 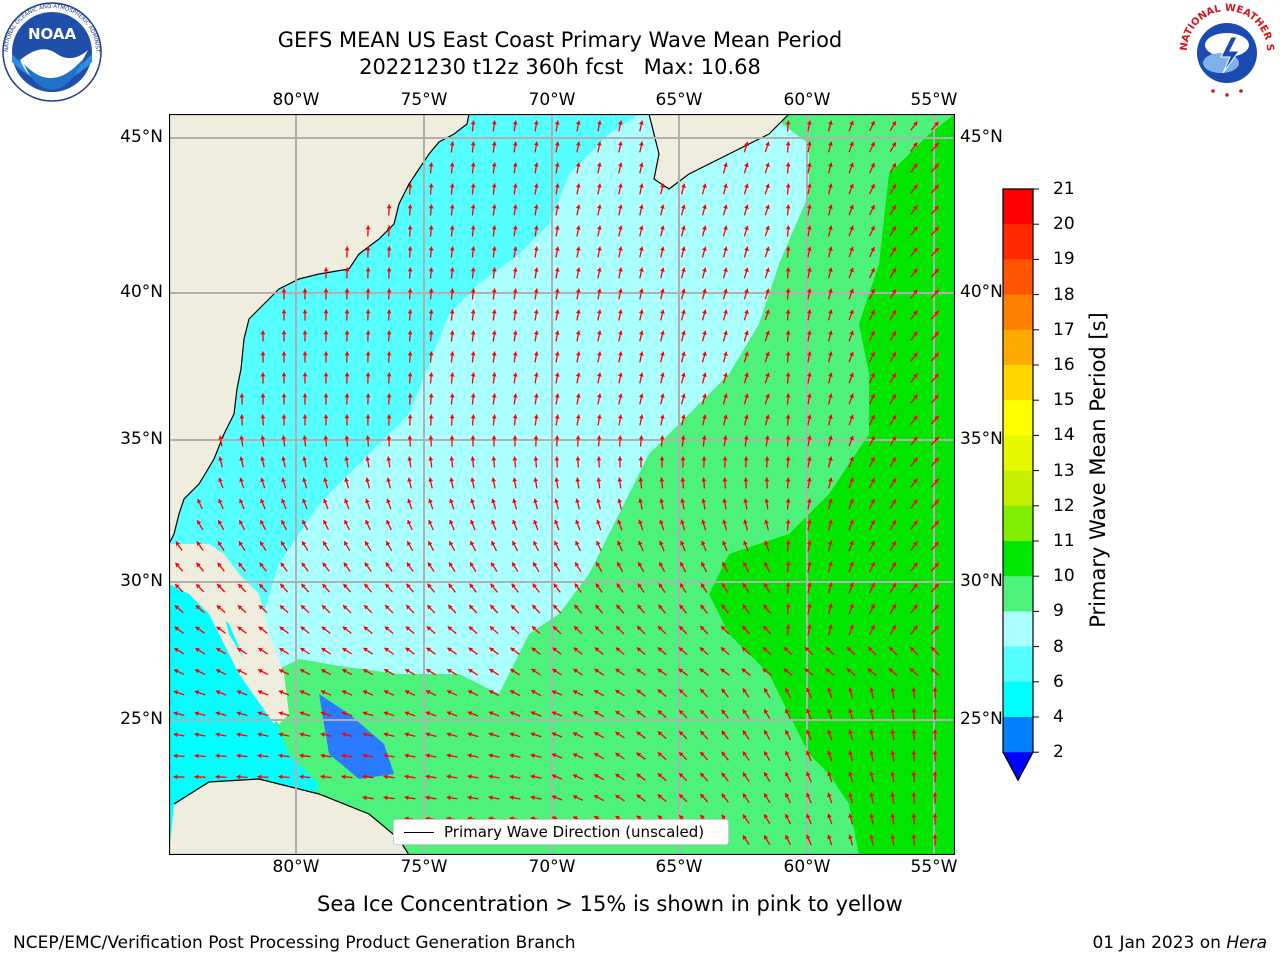 I want to click on colorbar-tick-label: 12, so click(x=1064, y=505).